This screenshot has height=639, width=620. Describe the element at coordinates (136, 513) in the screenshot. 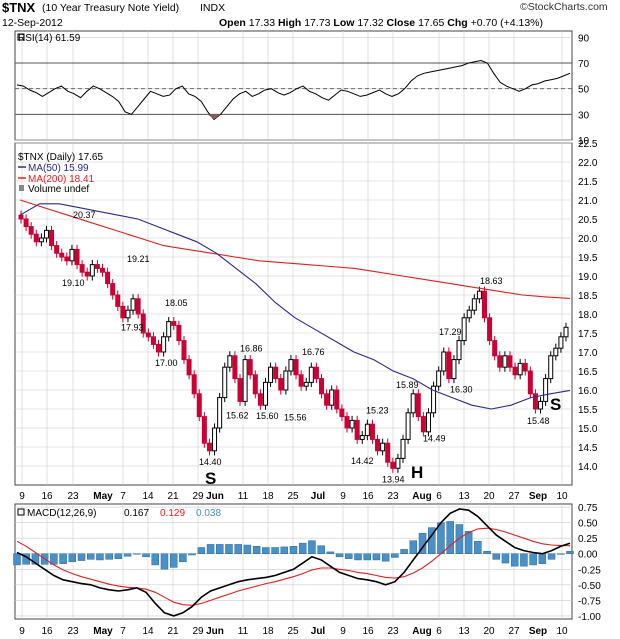

I see `macd-value: 0.167` at that location.